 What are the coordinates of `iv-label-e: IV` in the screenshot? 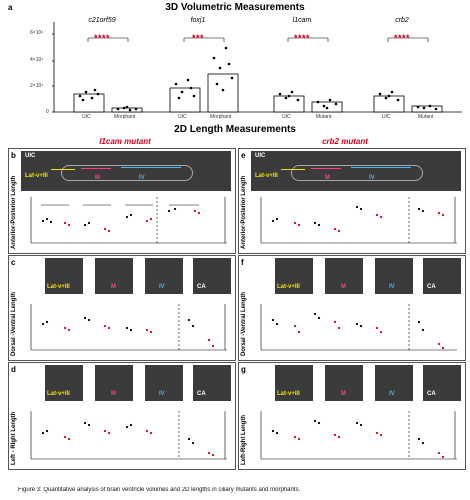 It's located at (372, 178).